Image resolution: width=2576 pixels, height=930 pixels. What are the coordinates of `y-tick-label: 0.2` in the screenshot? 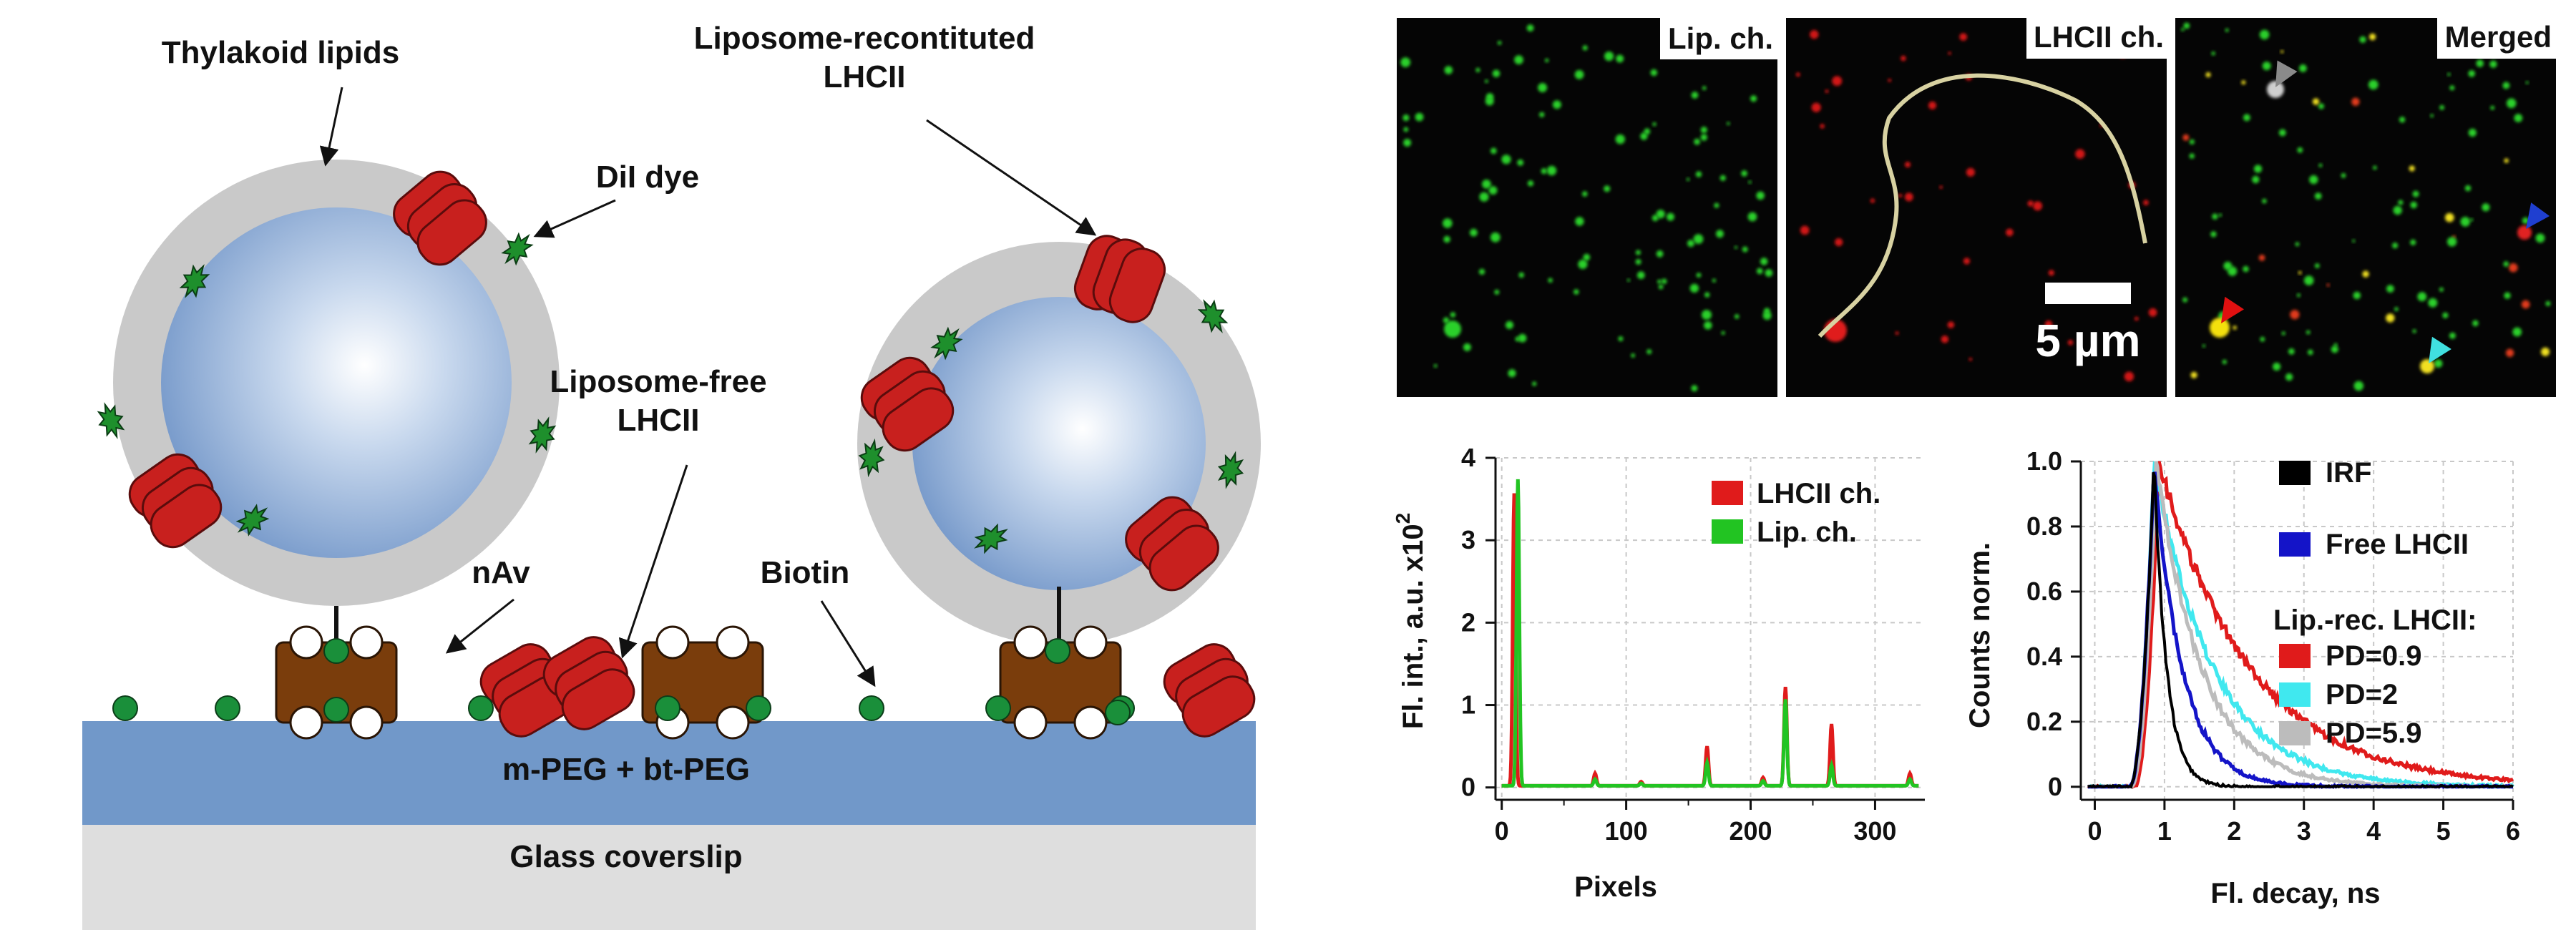 It's located at (2044, 722).